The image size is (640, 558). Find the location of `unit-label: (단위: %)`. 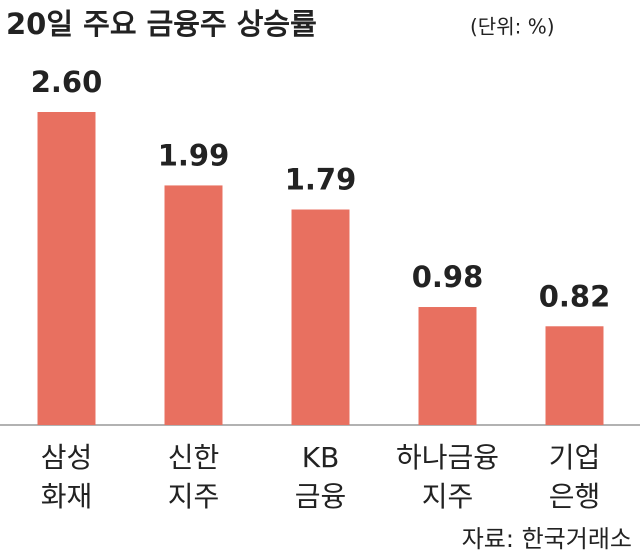

unit-label: (단위: %) is located at coordinates (512, 27).